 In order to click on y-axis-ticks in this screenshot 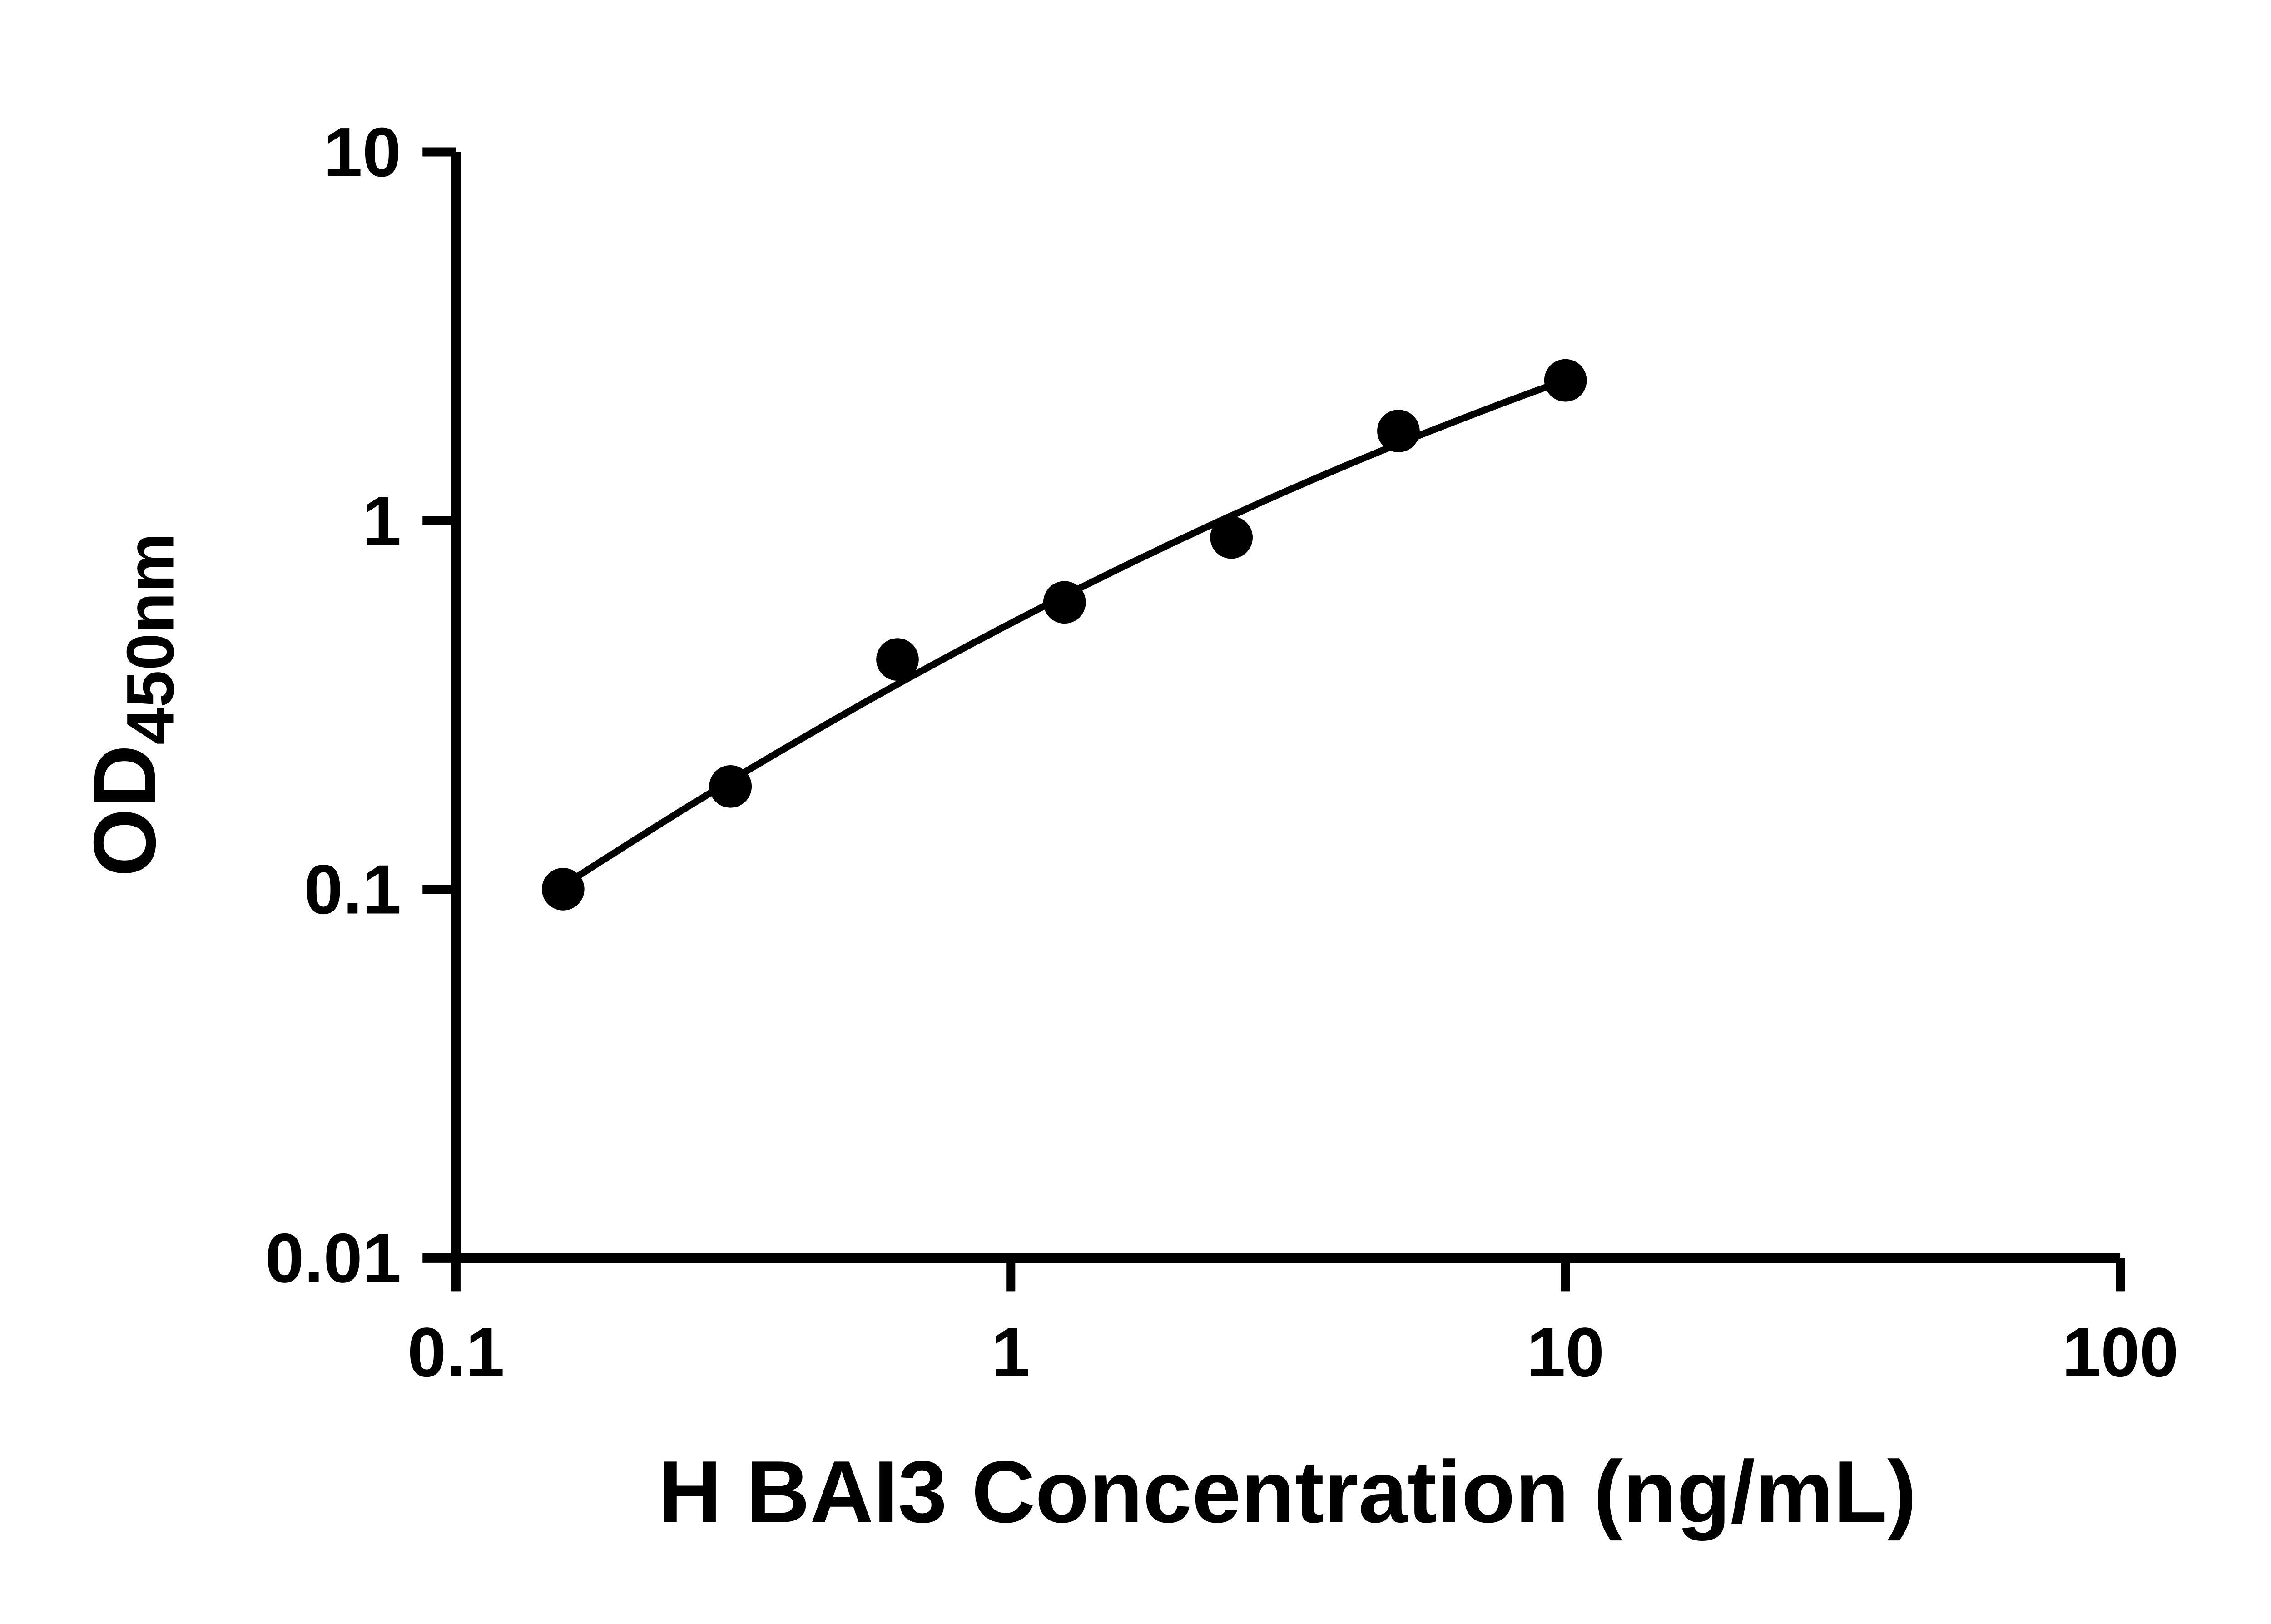, I will do `click(439, 705)`.